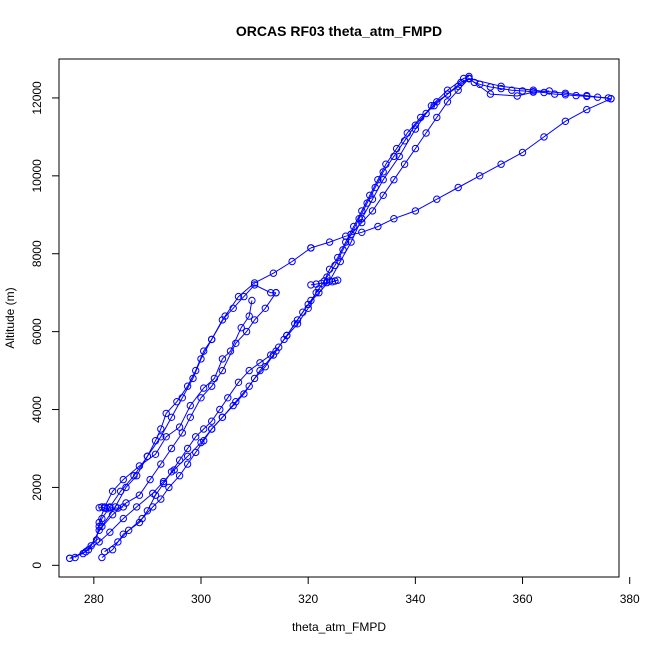  I want to click on y-axis-label: Altitude (m), so click(10, 317).